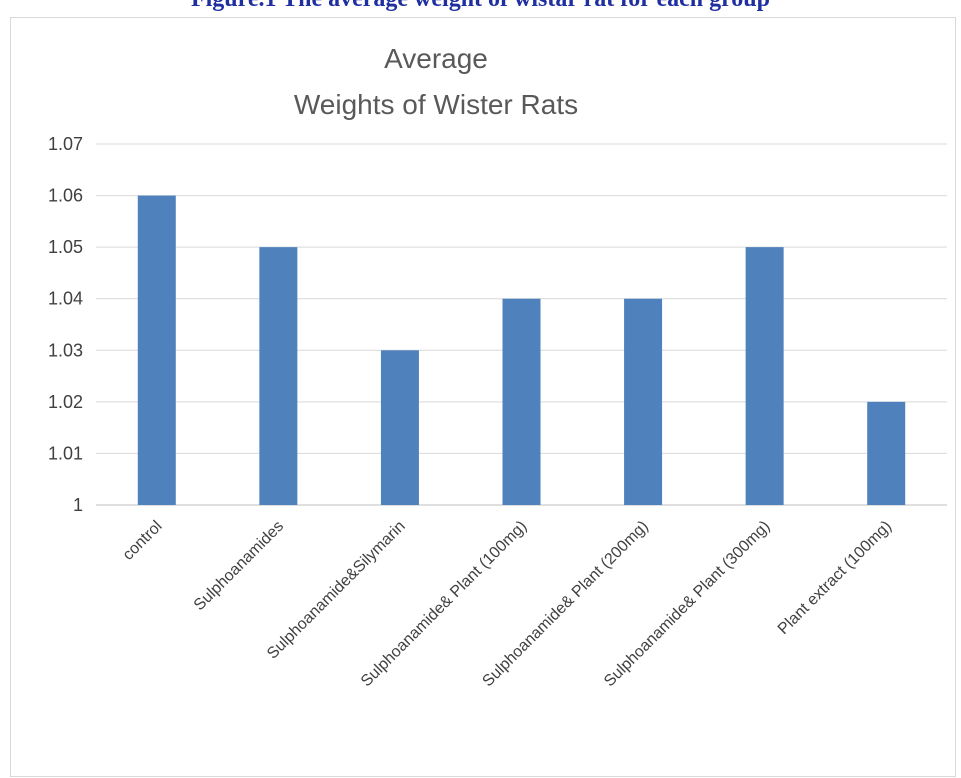  What do you see at coordinates (65, 144) in the screenshot?
I see `y-tick-label: 1.07` at bounding box center [65, 144].